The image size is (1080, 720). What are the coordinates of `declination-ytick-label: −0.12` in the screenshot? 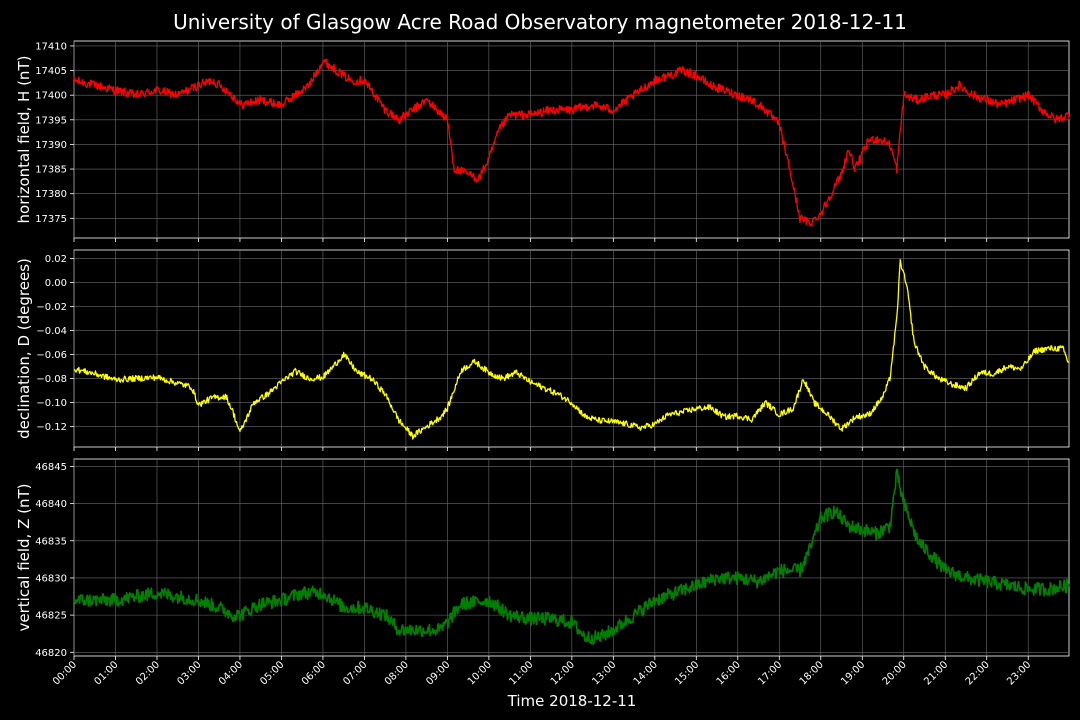 It's located at (51, 427).